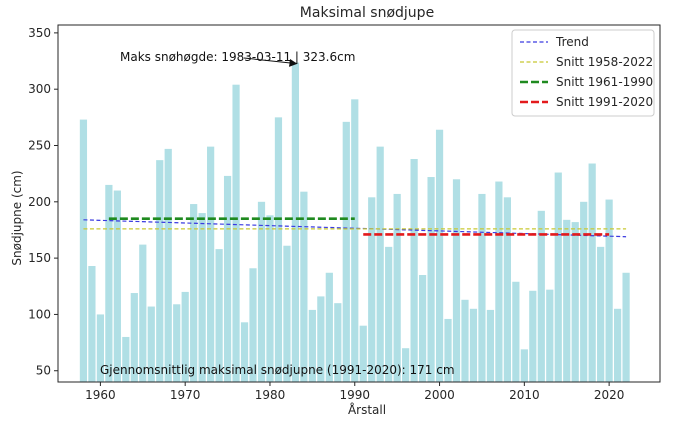 The height and width of the screenshot is (425, 694). I want to click on bar-2000, so click(439, 255).